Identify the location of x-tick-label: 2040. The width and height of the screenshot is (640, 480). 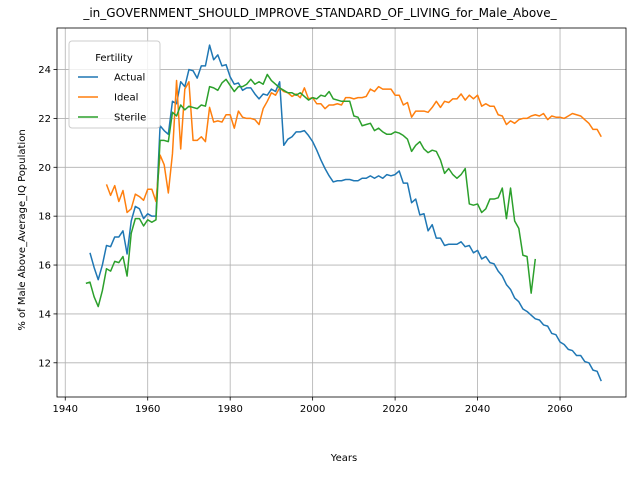
(477, 409).